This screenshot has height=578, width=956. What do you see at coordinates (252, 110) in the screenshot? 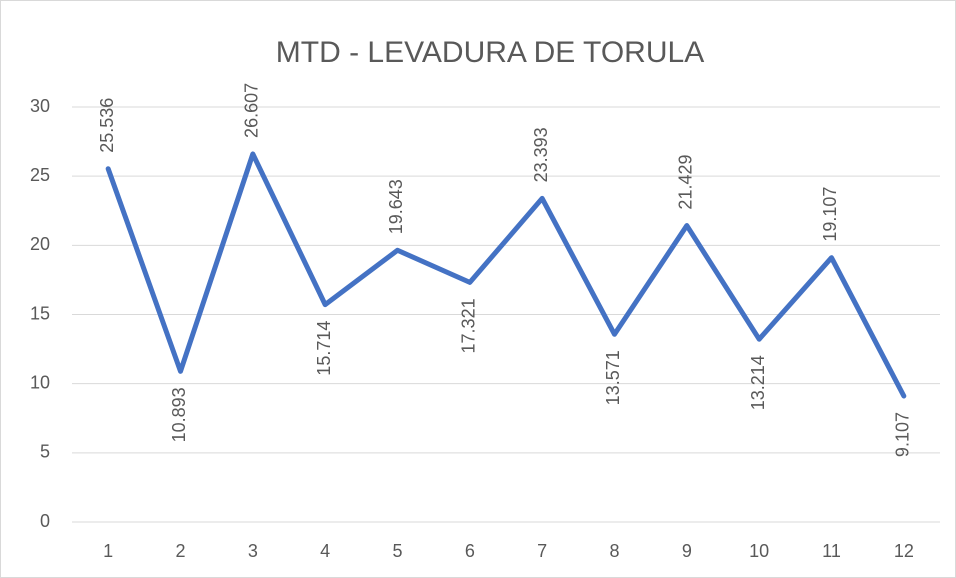
I see `data-label: 26.607` at bounding box center [252, 110].